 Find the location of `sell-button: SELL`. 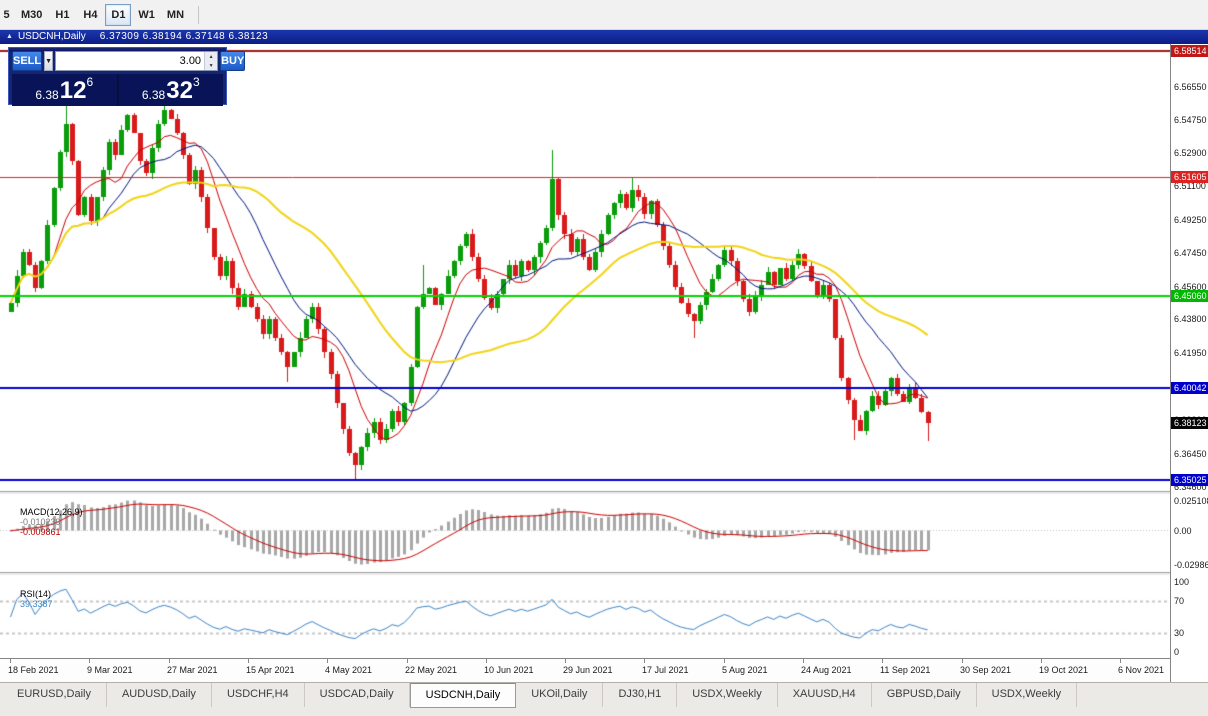

sell-button: SELL is located at coordinates (27, 61).